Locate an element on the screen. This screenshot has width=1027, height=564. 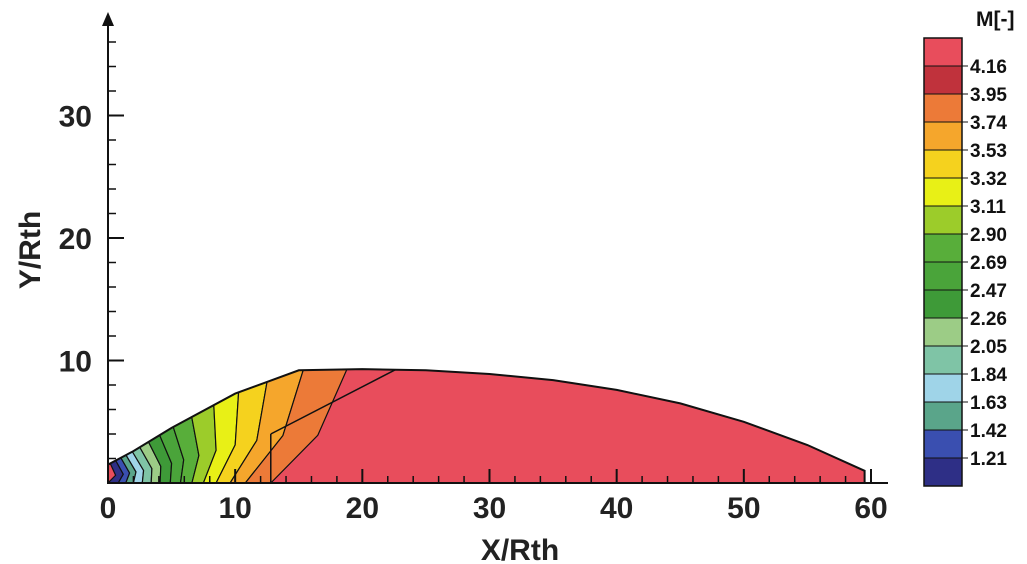
y-axis-arrow-icon is located at coordinates (108, 19).